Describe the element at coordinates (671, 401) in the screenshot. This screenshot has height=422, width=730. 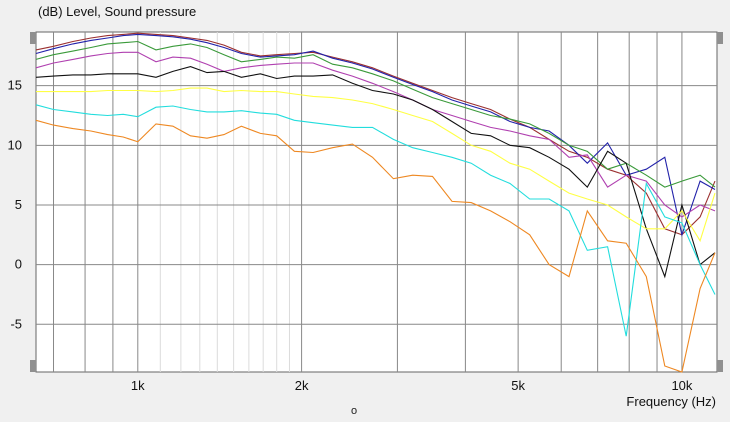
I see `x-axis-label: Frequency (Hz)` at that location.